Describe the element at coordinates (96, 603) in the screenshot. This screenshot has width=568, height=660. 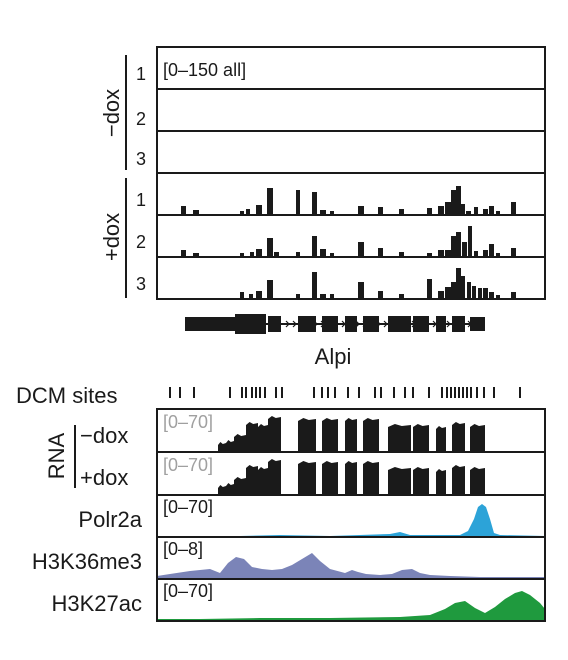
I see `chip-track-name: H3K27ac` at that location.